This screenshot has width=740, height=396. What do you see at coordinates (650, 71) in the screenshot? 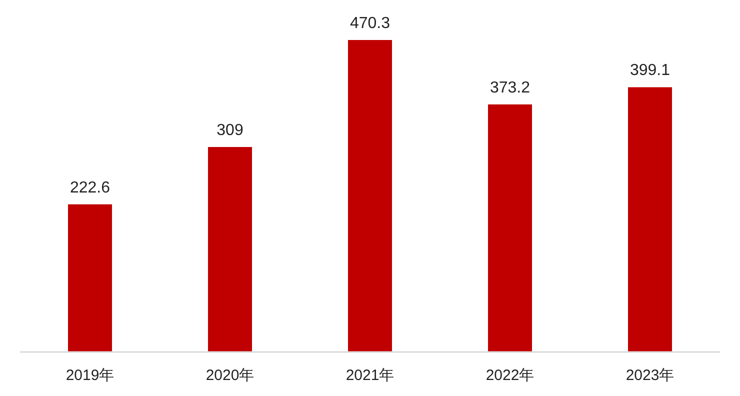
I see `data-label: 399.1` at bounding box center [650, 71].